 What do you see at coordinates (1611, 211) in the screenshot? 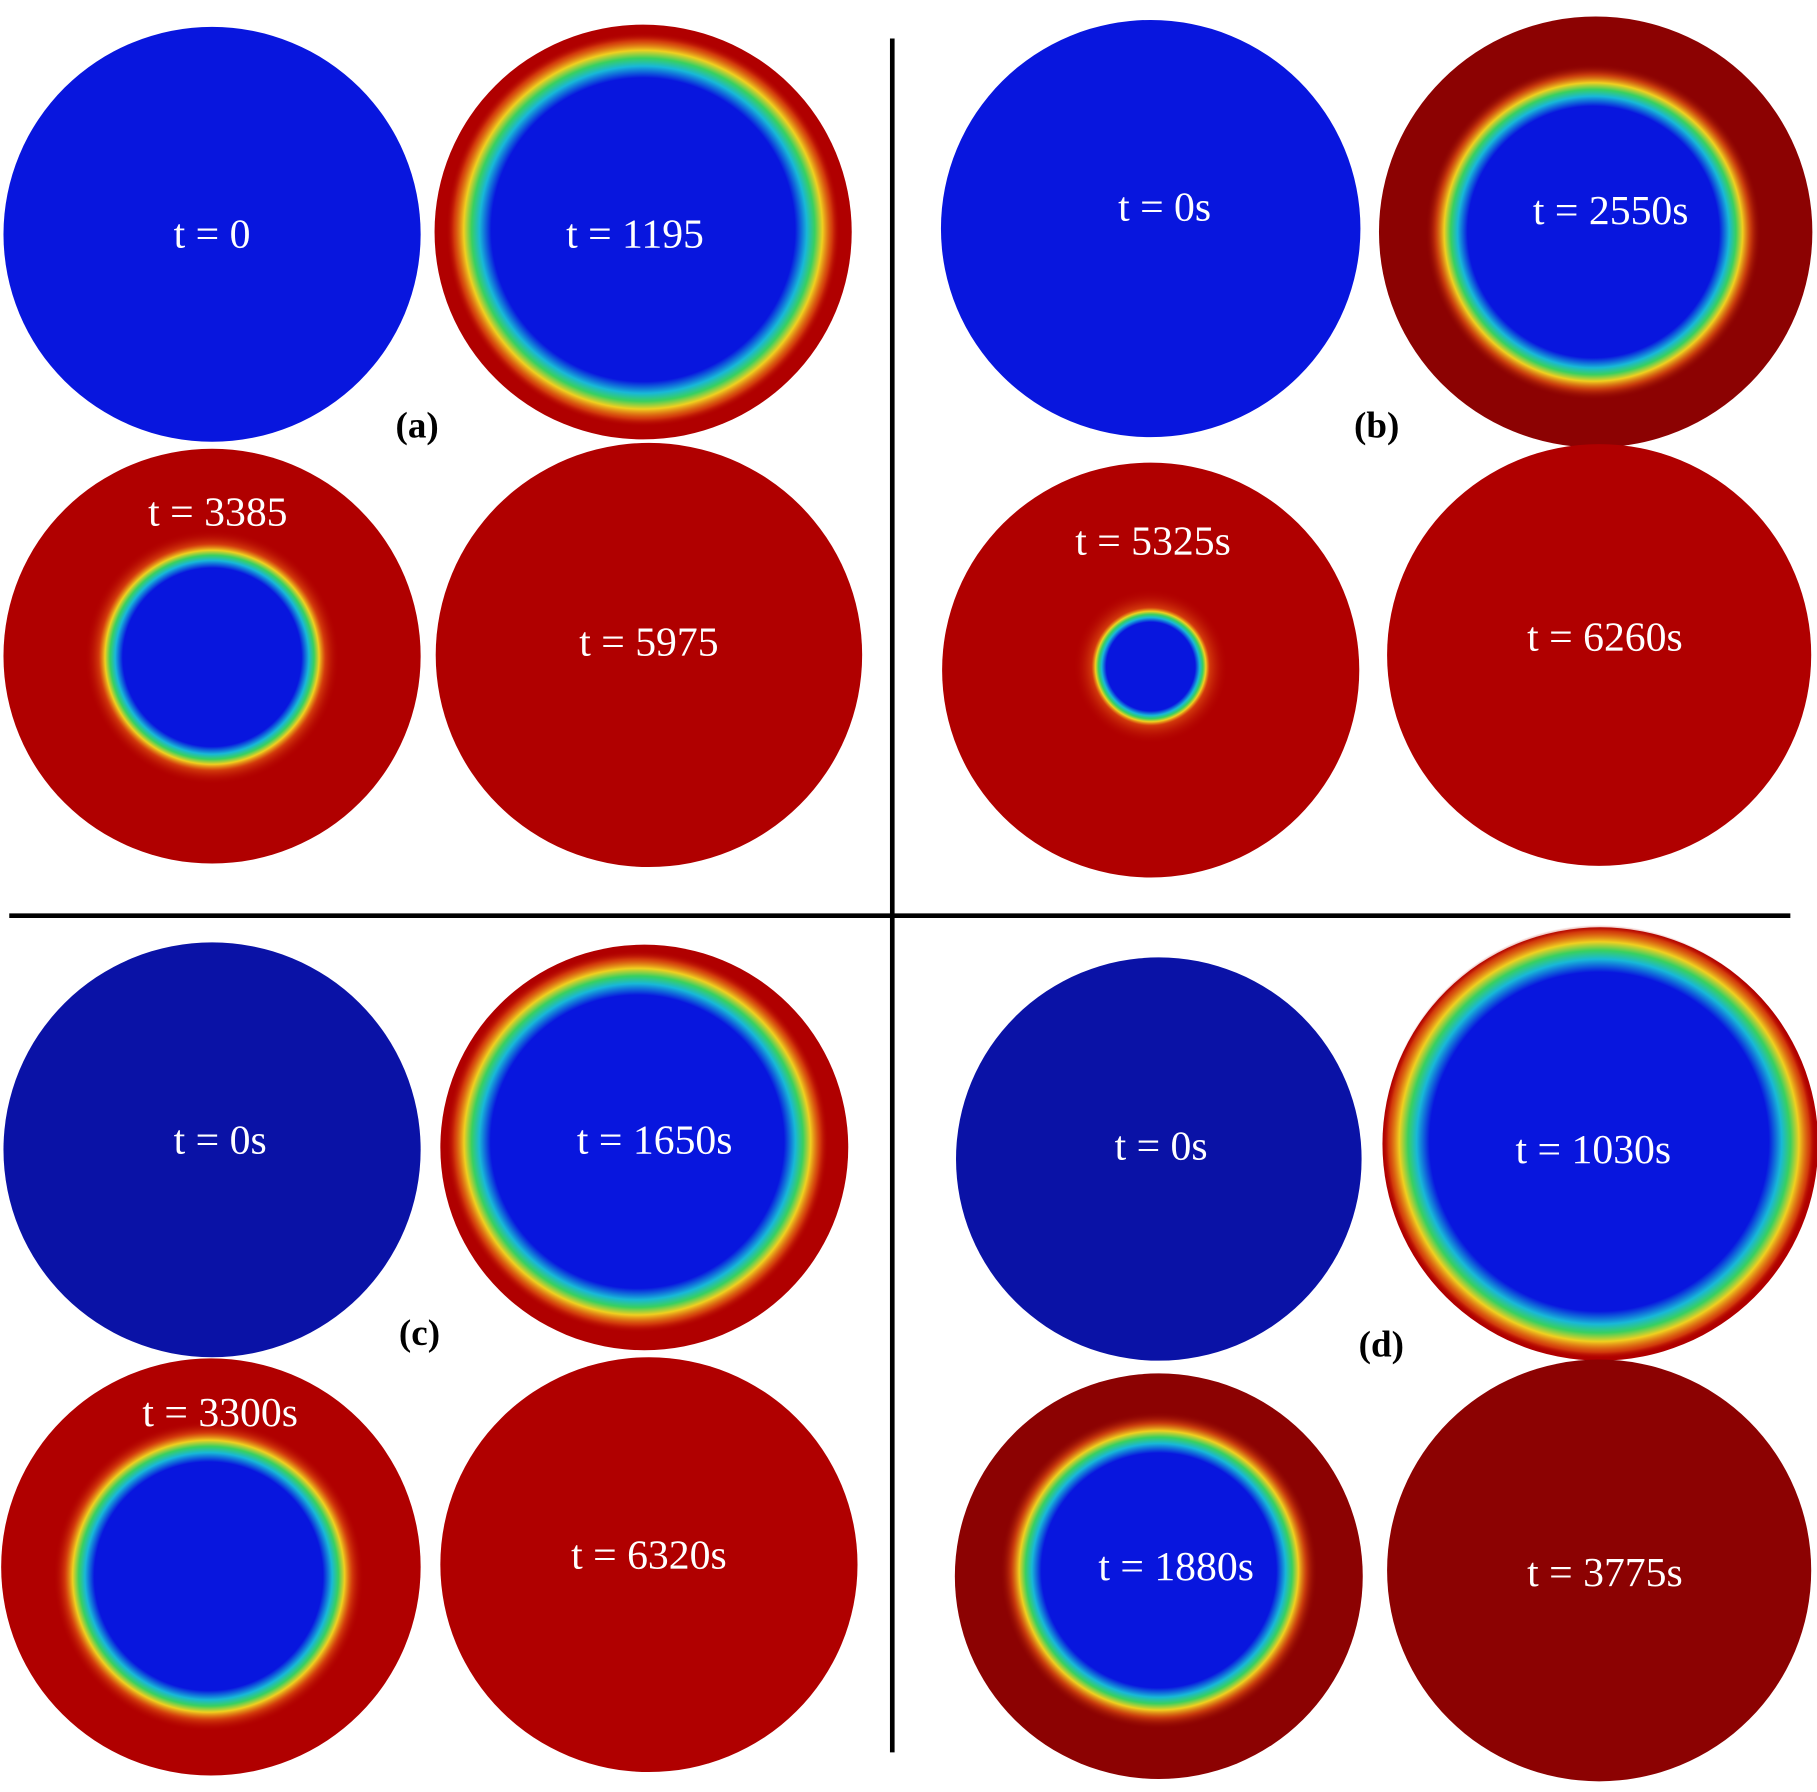
I see `time-label: t = 2550s` at bounding box center [1611, 211].